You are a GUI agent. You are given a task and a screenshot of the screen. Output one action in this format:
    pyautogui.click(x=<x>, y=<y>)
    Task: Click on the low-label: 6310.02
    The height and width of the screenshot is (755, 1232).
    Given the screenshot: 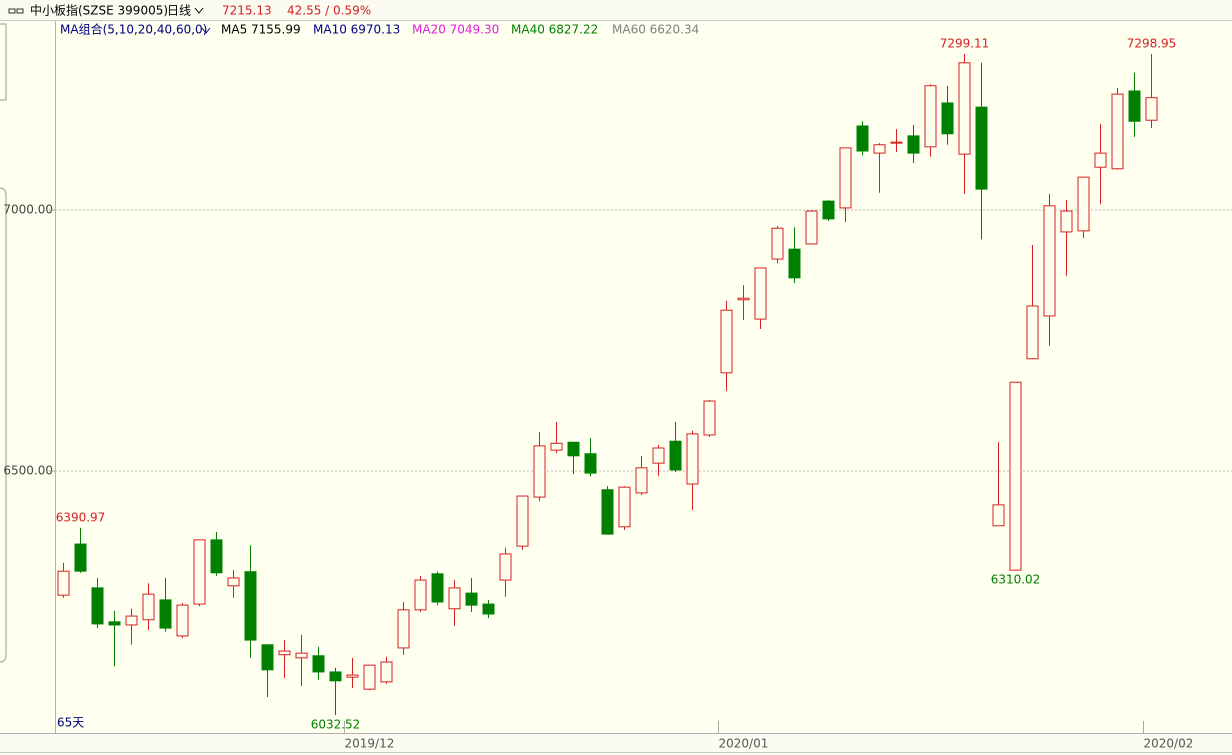 What is the action you would take?
    pyautogui.click(x=1016, y=580)
    